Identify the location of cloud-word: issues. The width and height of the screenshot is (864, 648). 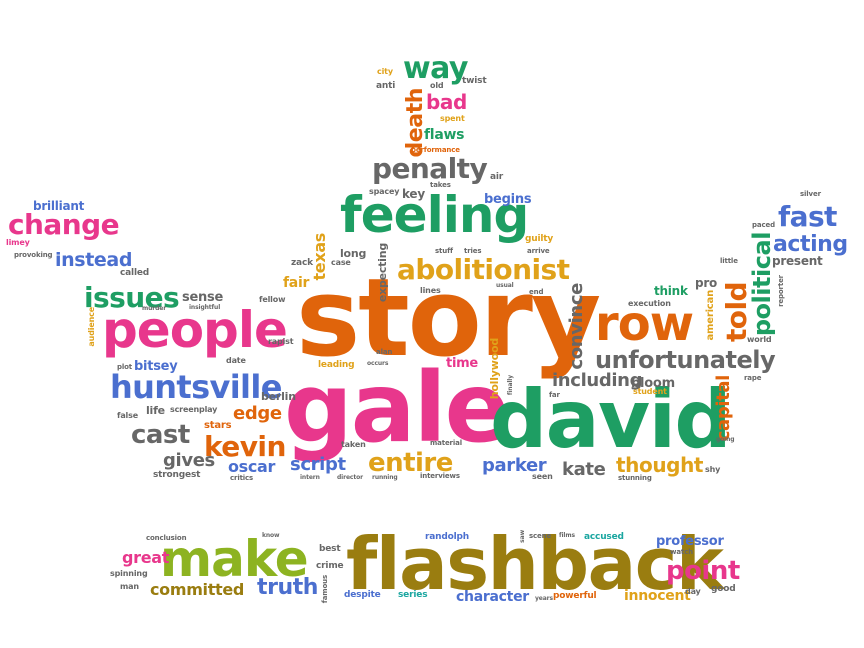
(132, 297).